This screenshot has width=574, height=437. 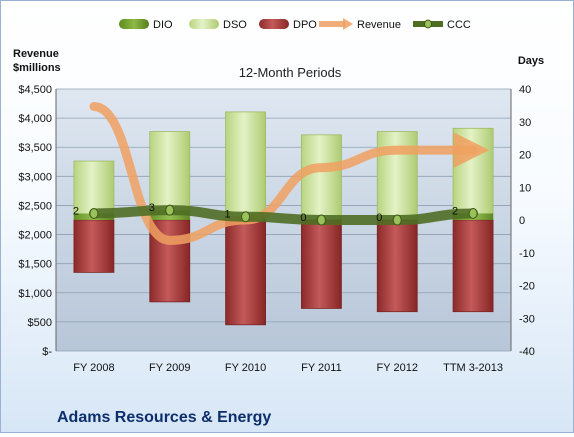 I want to click on left-tick-label: $-, so click(x=47, y=352).